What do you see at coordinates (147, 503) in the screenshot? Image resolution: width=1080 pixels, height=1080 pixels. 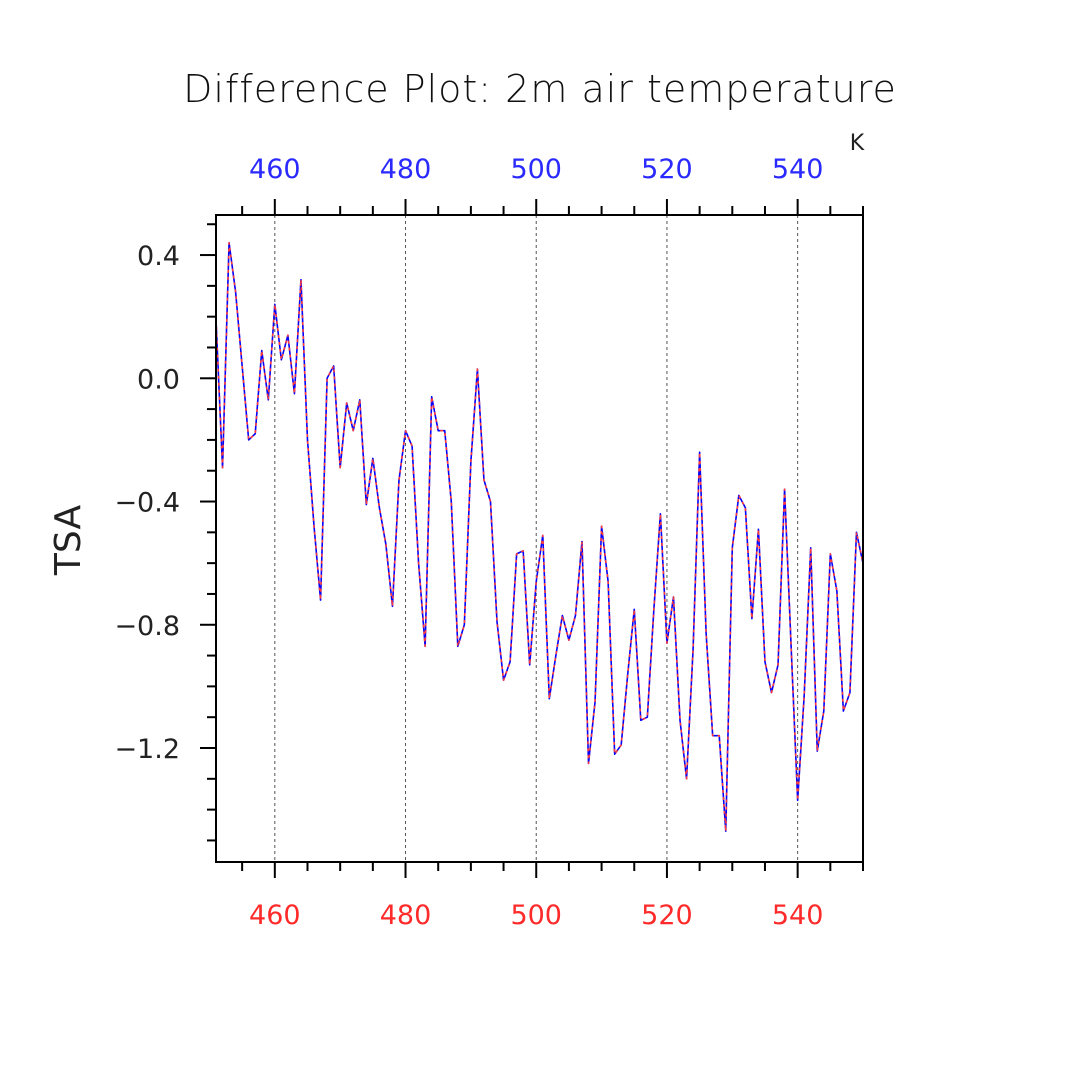 I see `y-tick-label: −0.4` at bounding box center [147, 503].